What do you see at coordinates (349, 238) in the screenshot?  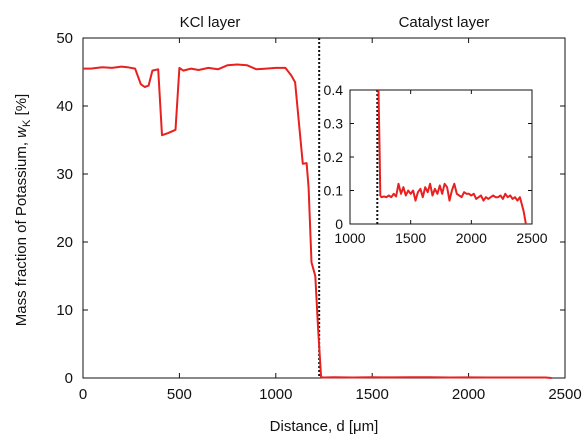 I see `inset-x-tick-label: 1000` at bounding box center [349, 238].